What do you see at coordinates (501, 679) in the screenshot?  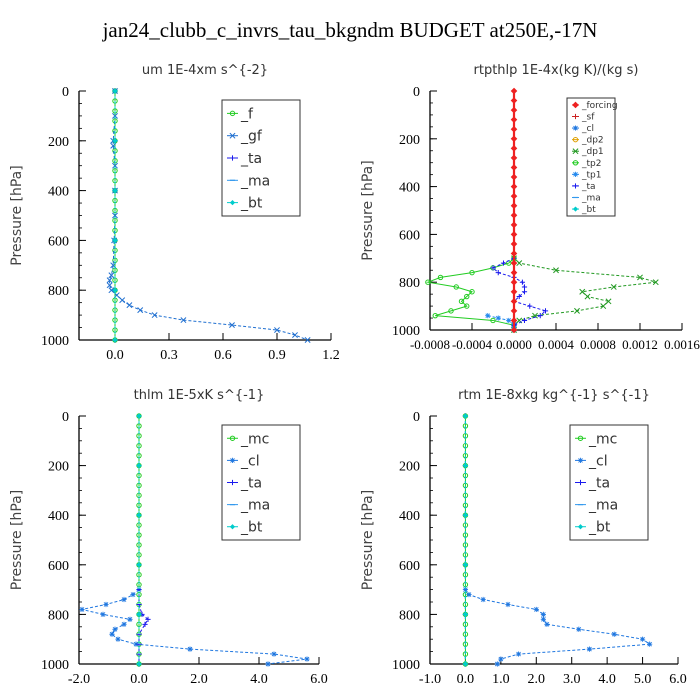 I see `x-tick-label: 1.0` at bounding box center [501, 679].